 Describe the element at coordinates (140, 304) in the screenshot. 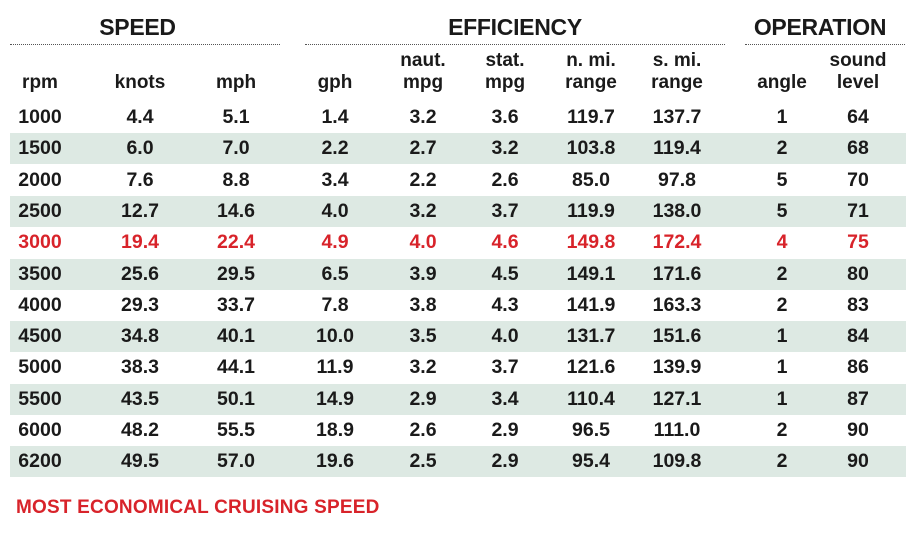

I see `cell-knots: 29.3` at that location.